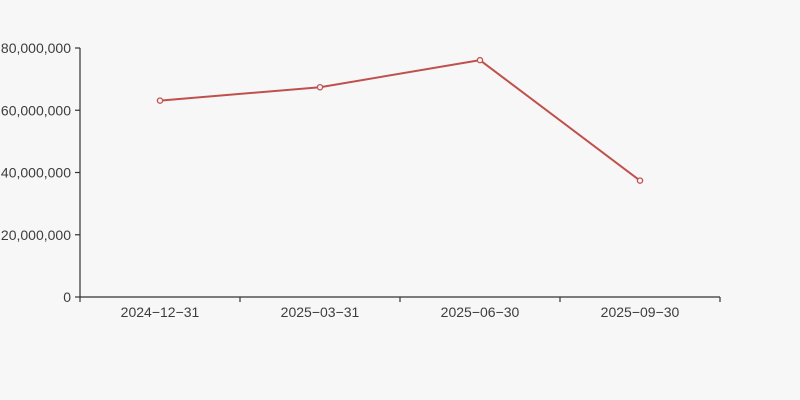 Image resolution: width=800 pixels, height=400 pixels. What do you see at coordinates (640, 312) in the screenshot?
I see `x-axis-tick-label: 2025−09−30` at bounding box center [640, 312].